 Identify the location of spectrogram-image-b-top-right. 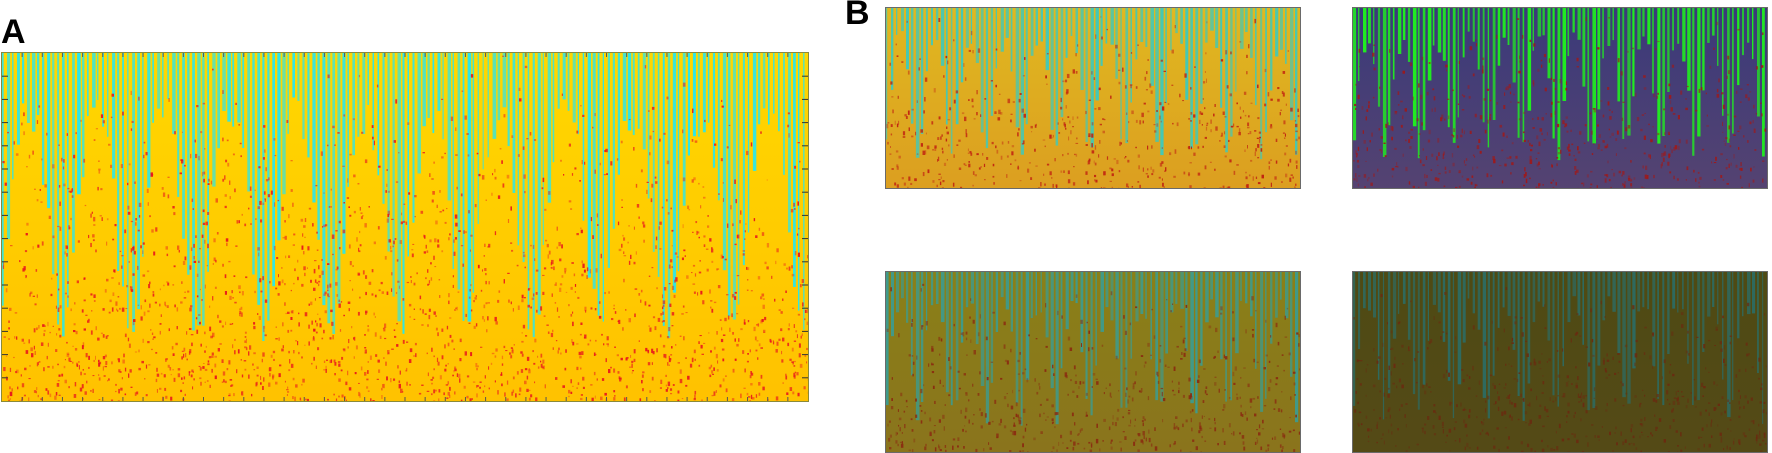
(1560, 98).